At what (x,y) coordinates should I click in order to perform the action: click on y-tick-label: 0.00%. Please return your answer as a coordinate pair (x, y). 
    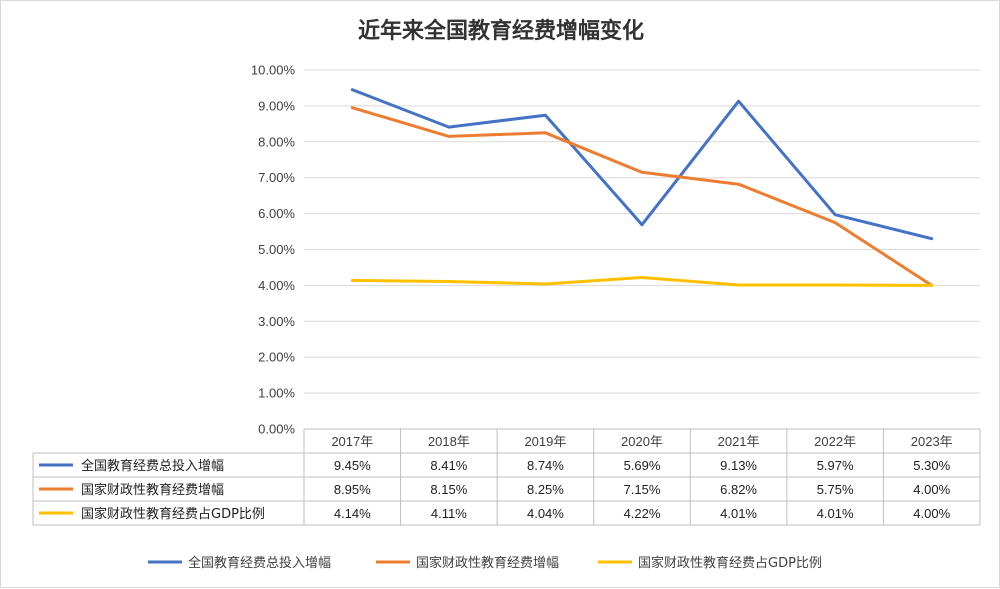
    Looking at the image, I should click on (276, 429).